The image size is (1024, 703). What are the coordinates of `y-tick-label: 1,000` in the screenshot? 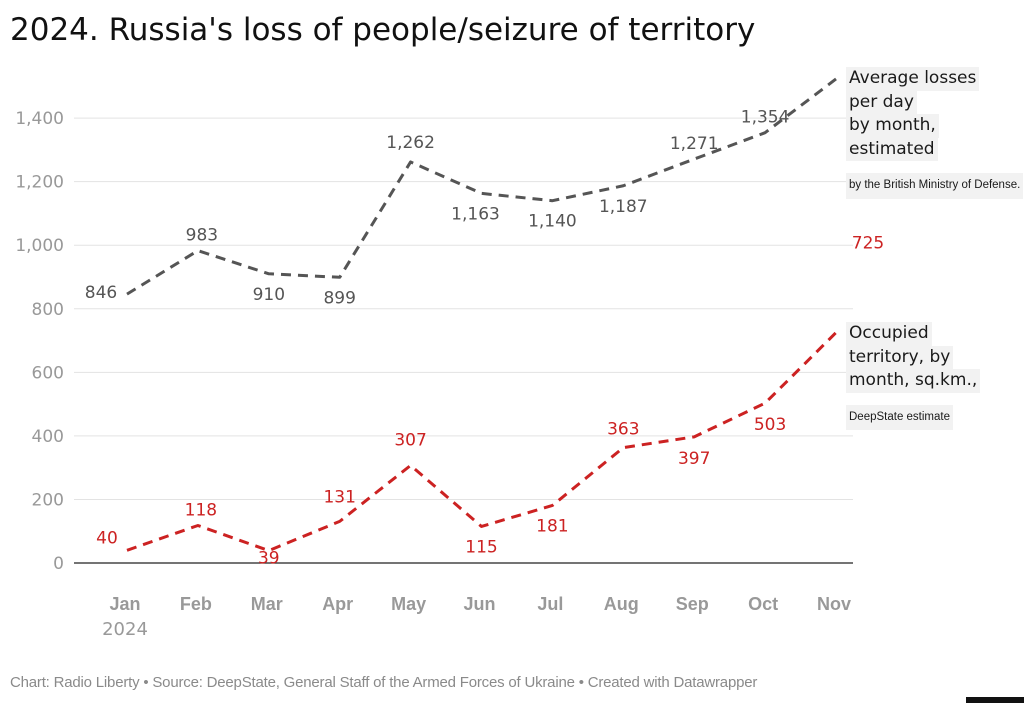 It's located at (39, 246).